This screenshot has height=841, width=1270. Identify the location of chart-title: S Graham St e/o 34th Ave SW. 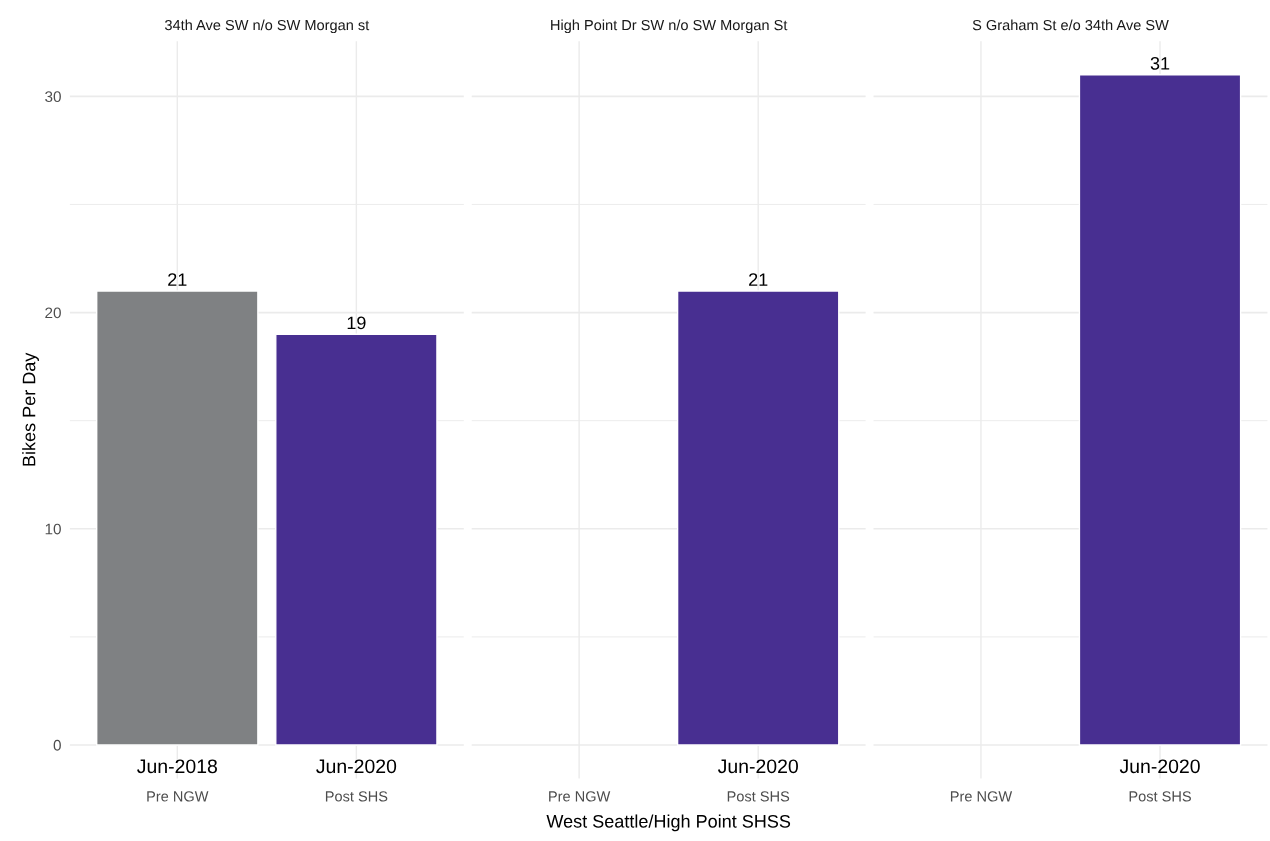
(1070, 25).